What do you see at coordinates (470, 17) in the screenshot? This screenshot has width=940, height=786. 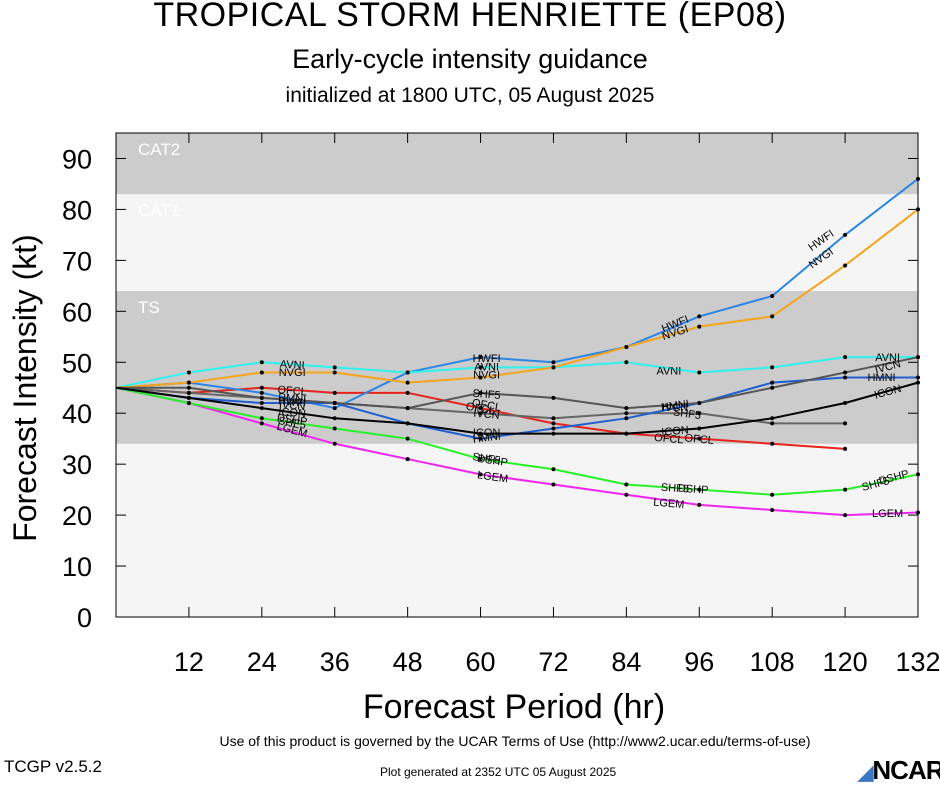 I see `chart-title: TROPICAL STORM HENRIETTE (EP08)` at bounding box center [470, 17].